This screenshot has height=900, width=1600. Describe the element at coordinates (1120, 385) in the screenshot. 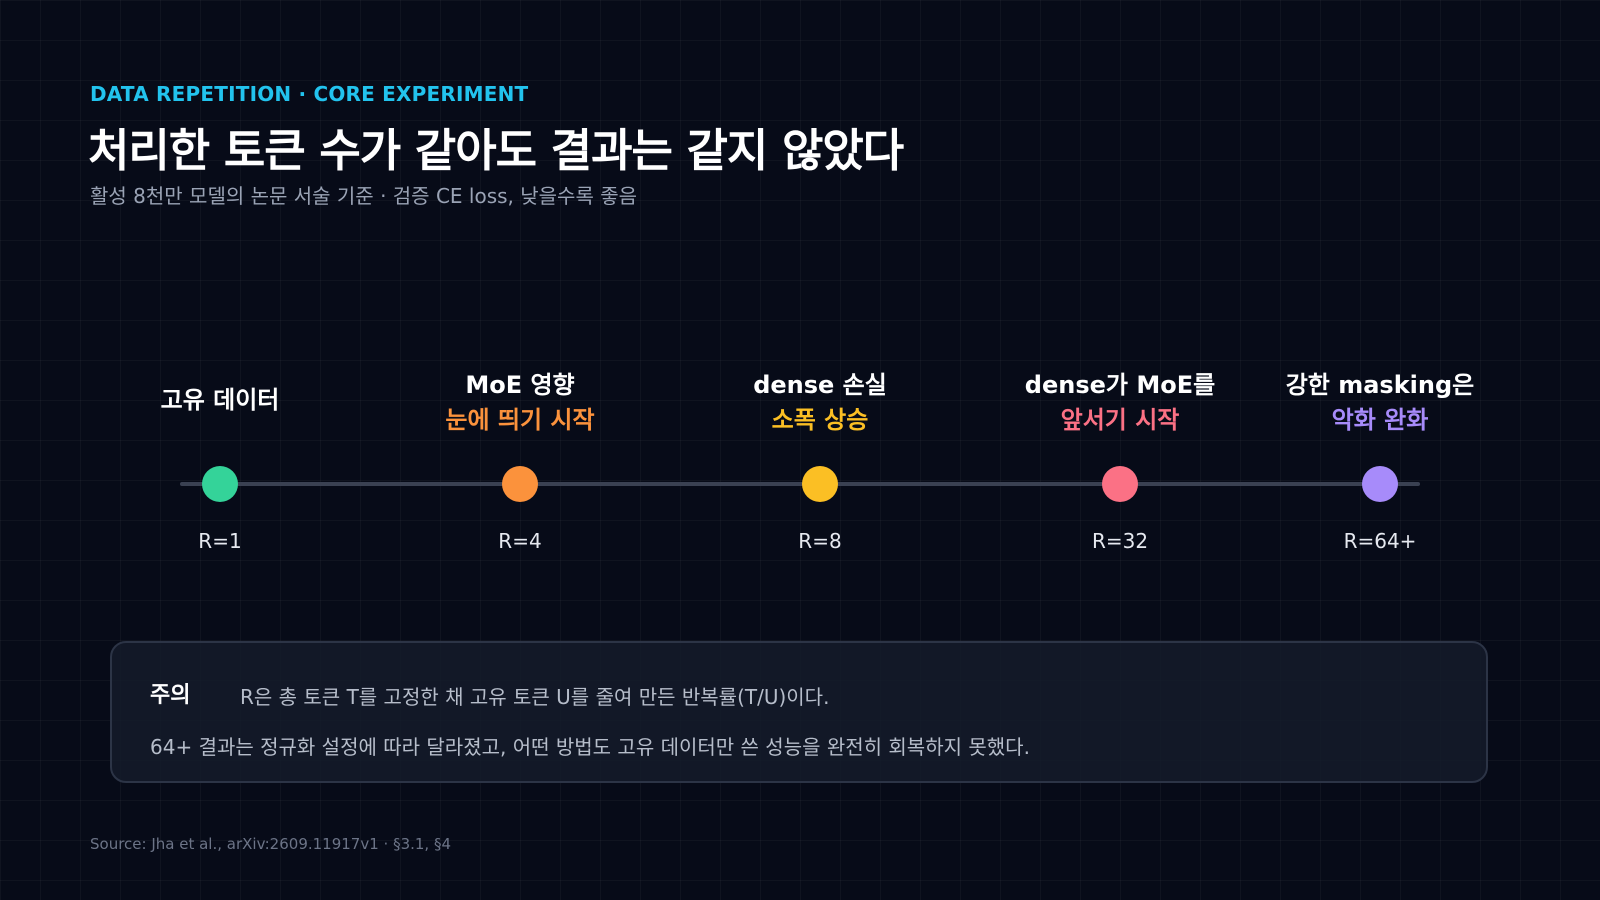

I see `node-label-primary: dense가 MoE를` at that location.